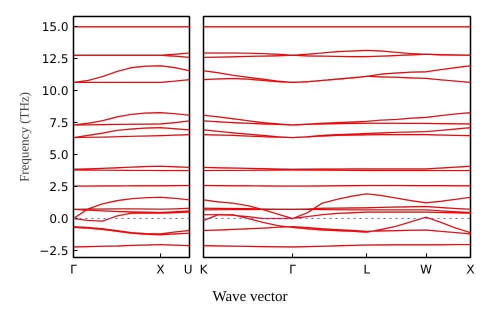 Image resolution: width=491 pixels, height=310 pixels. I want to click on y-tick-label: 15.0, so click(55, 27).